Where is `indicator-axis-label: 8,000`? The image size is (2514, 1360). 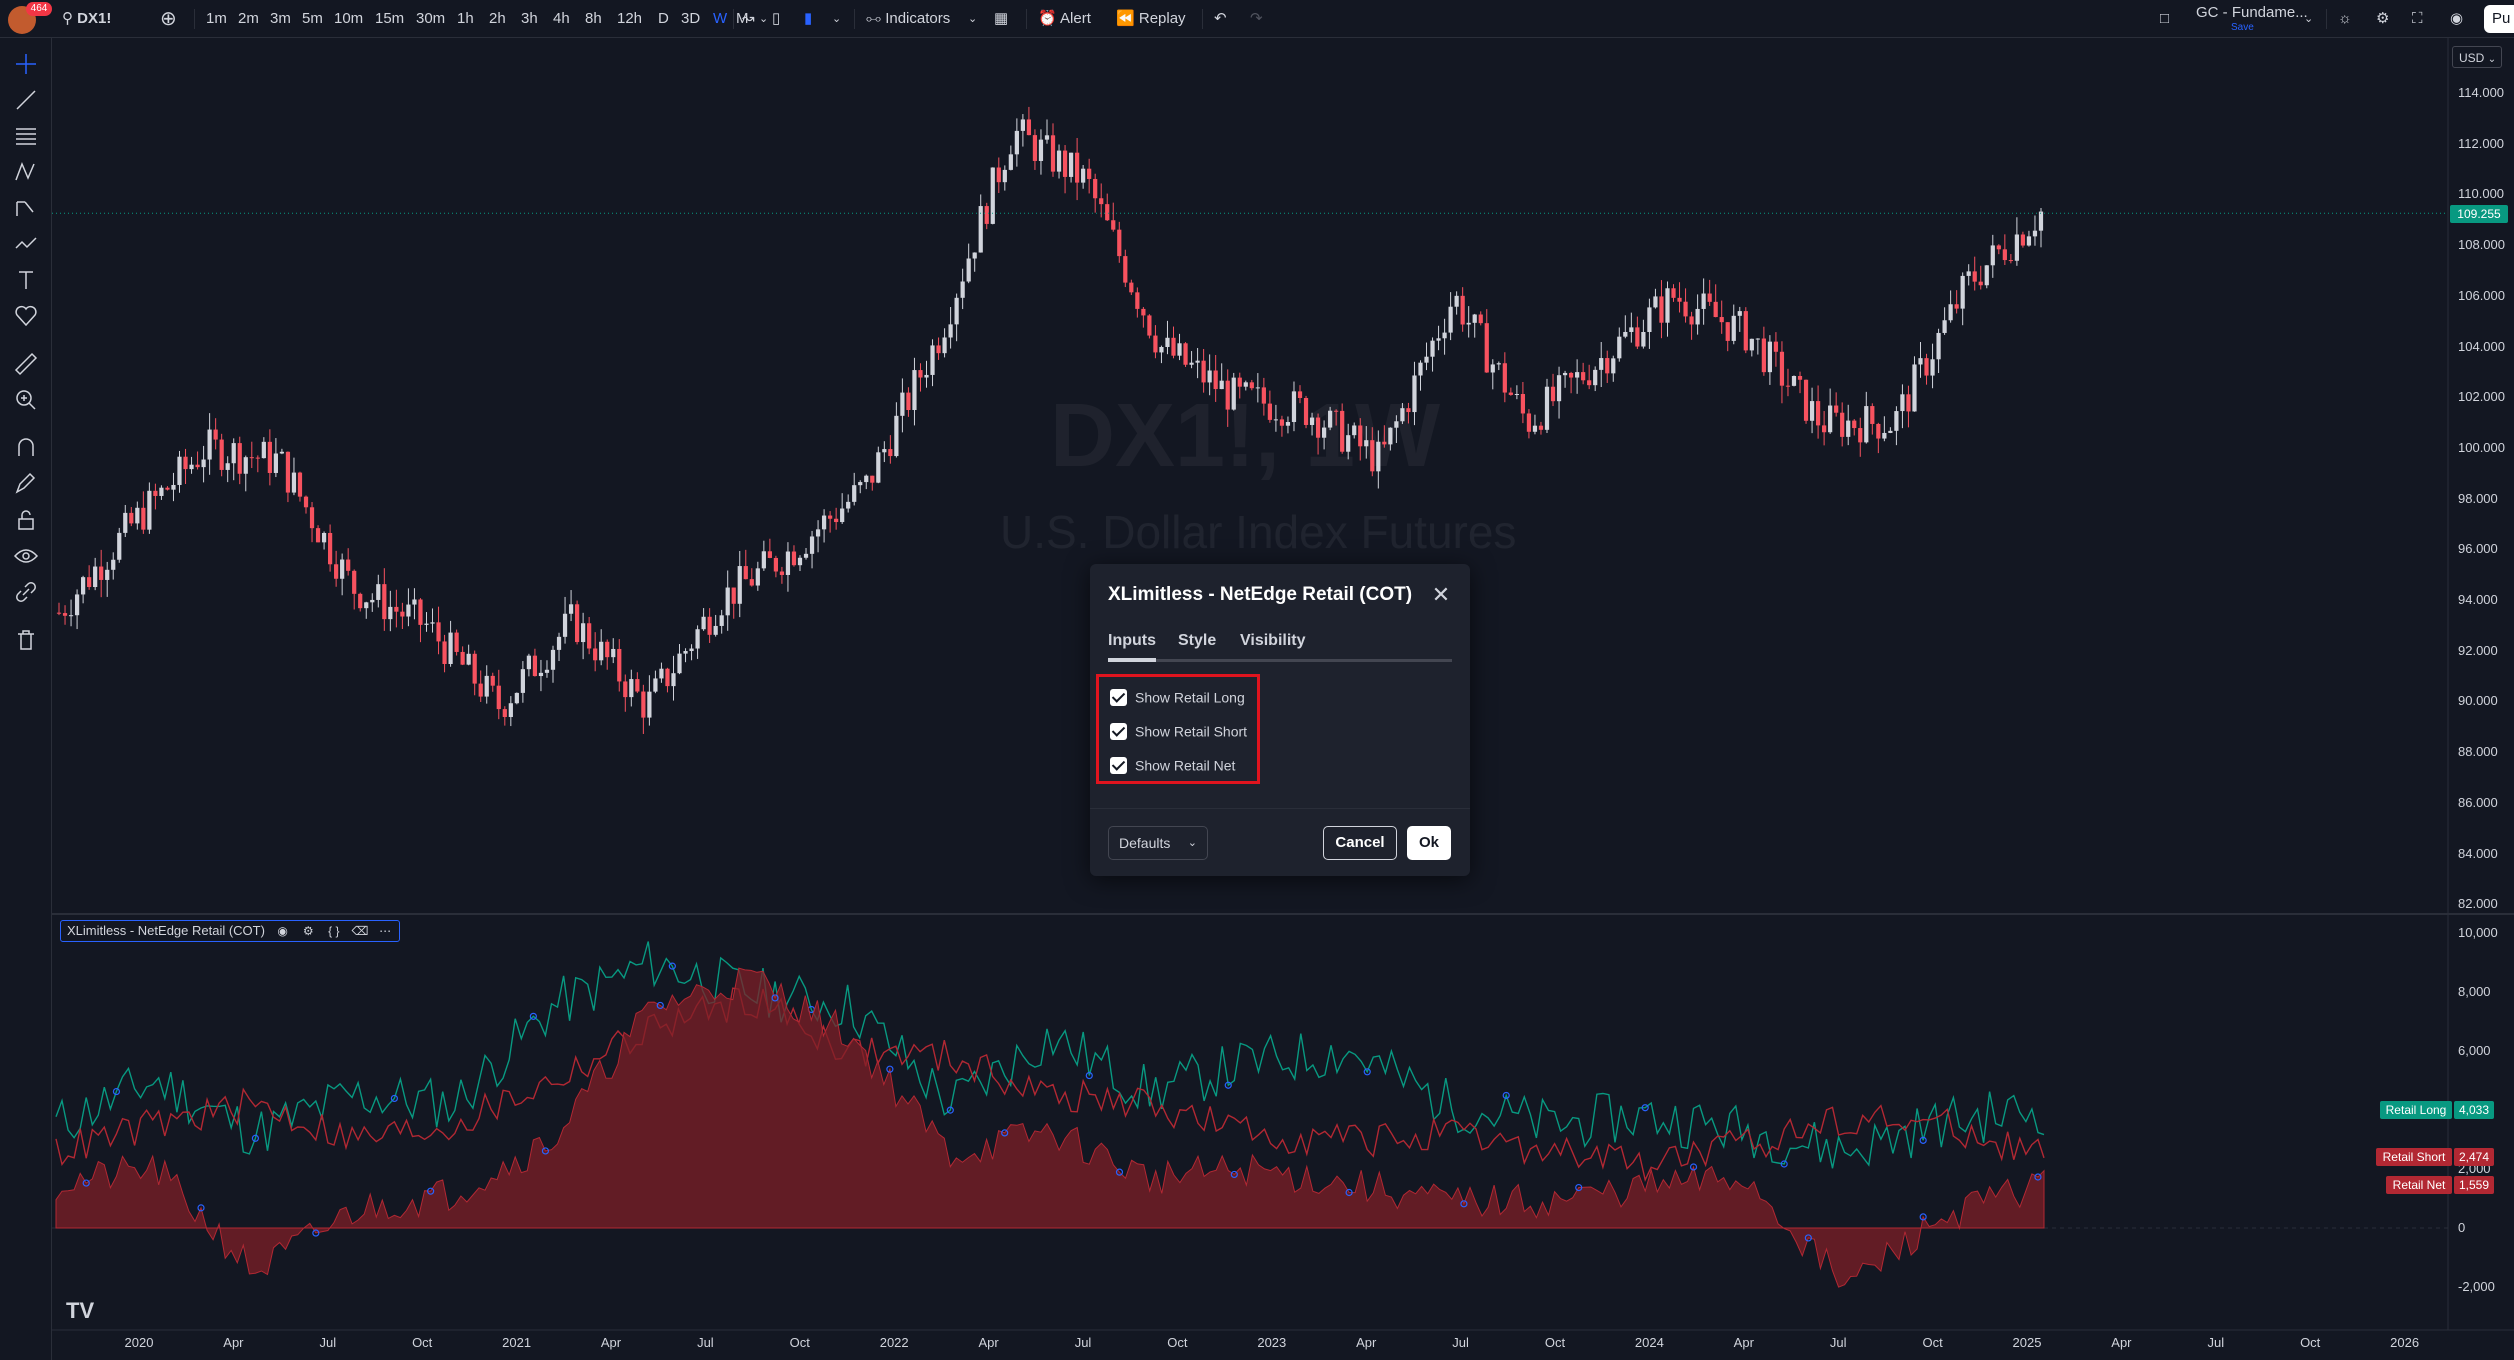 indicator-axis-label: 8,000 is located at coordinates (2474, 991).